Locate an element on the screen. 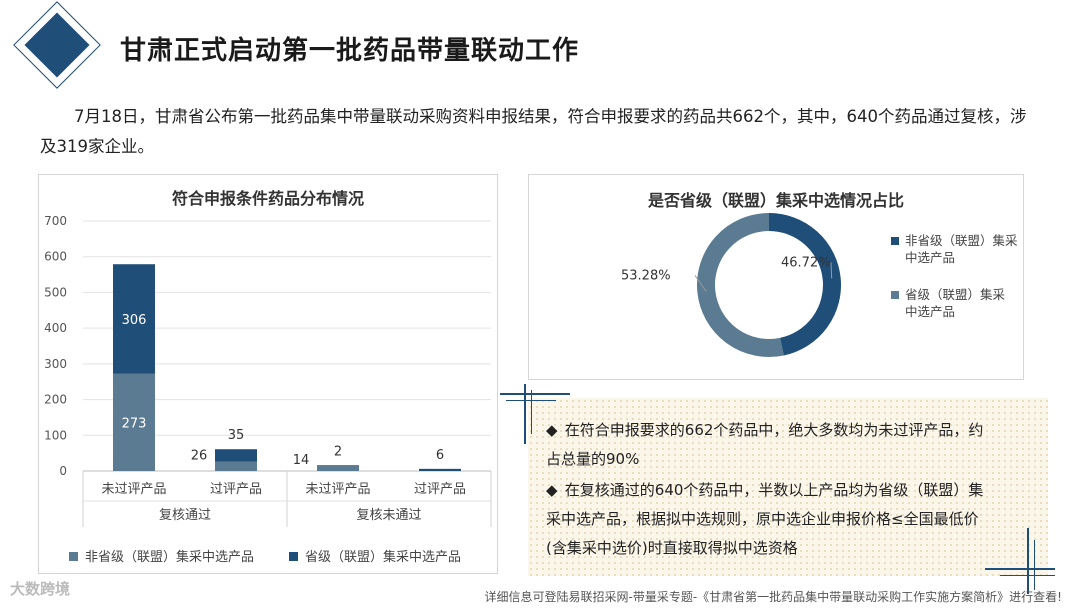  bar-chart-title: 符合申报条件药品分布情况 is located at coordinates (267, 198).